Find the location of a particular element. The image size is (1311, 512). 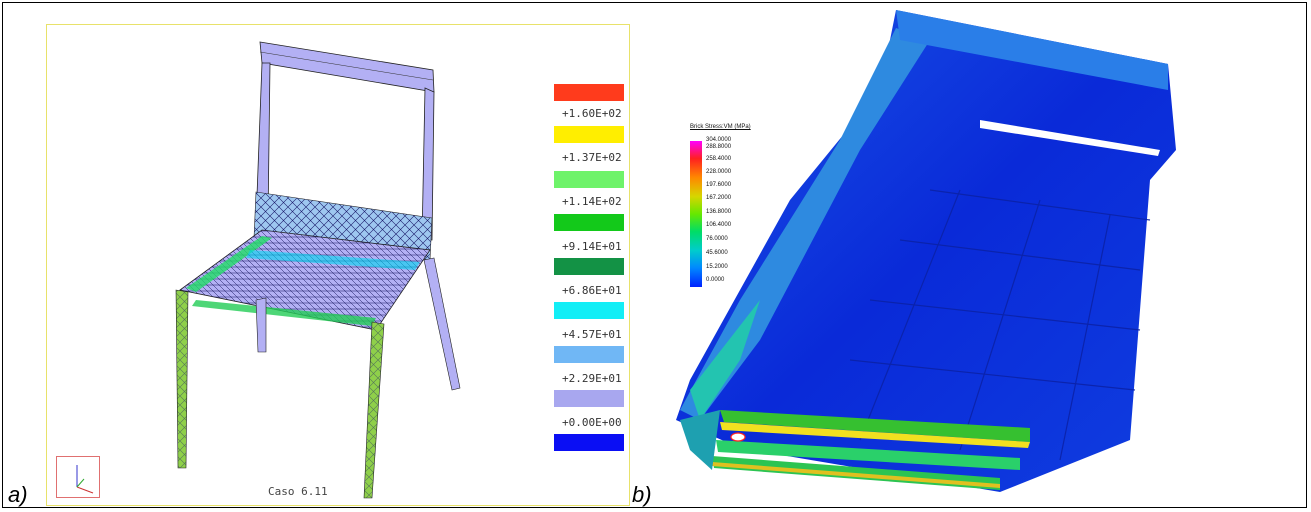

panel-b-legend-title: Brick Stress:VM (MPa) is located at coordinates (720, 127).